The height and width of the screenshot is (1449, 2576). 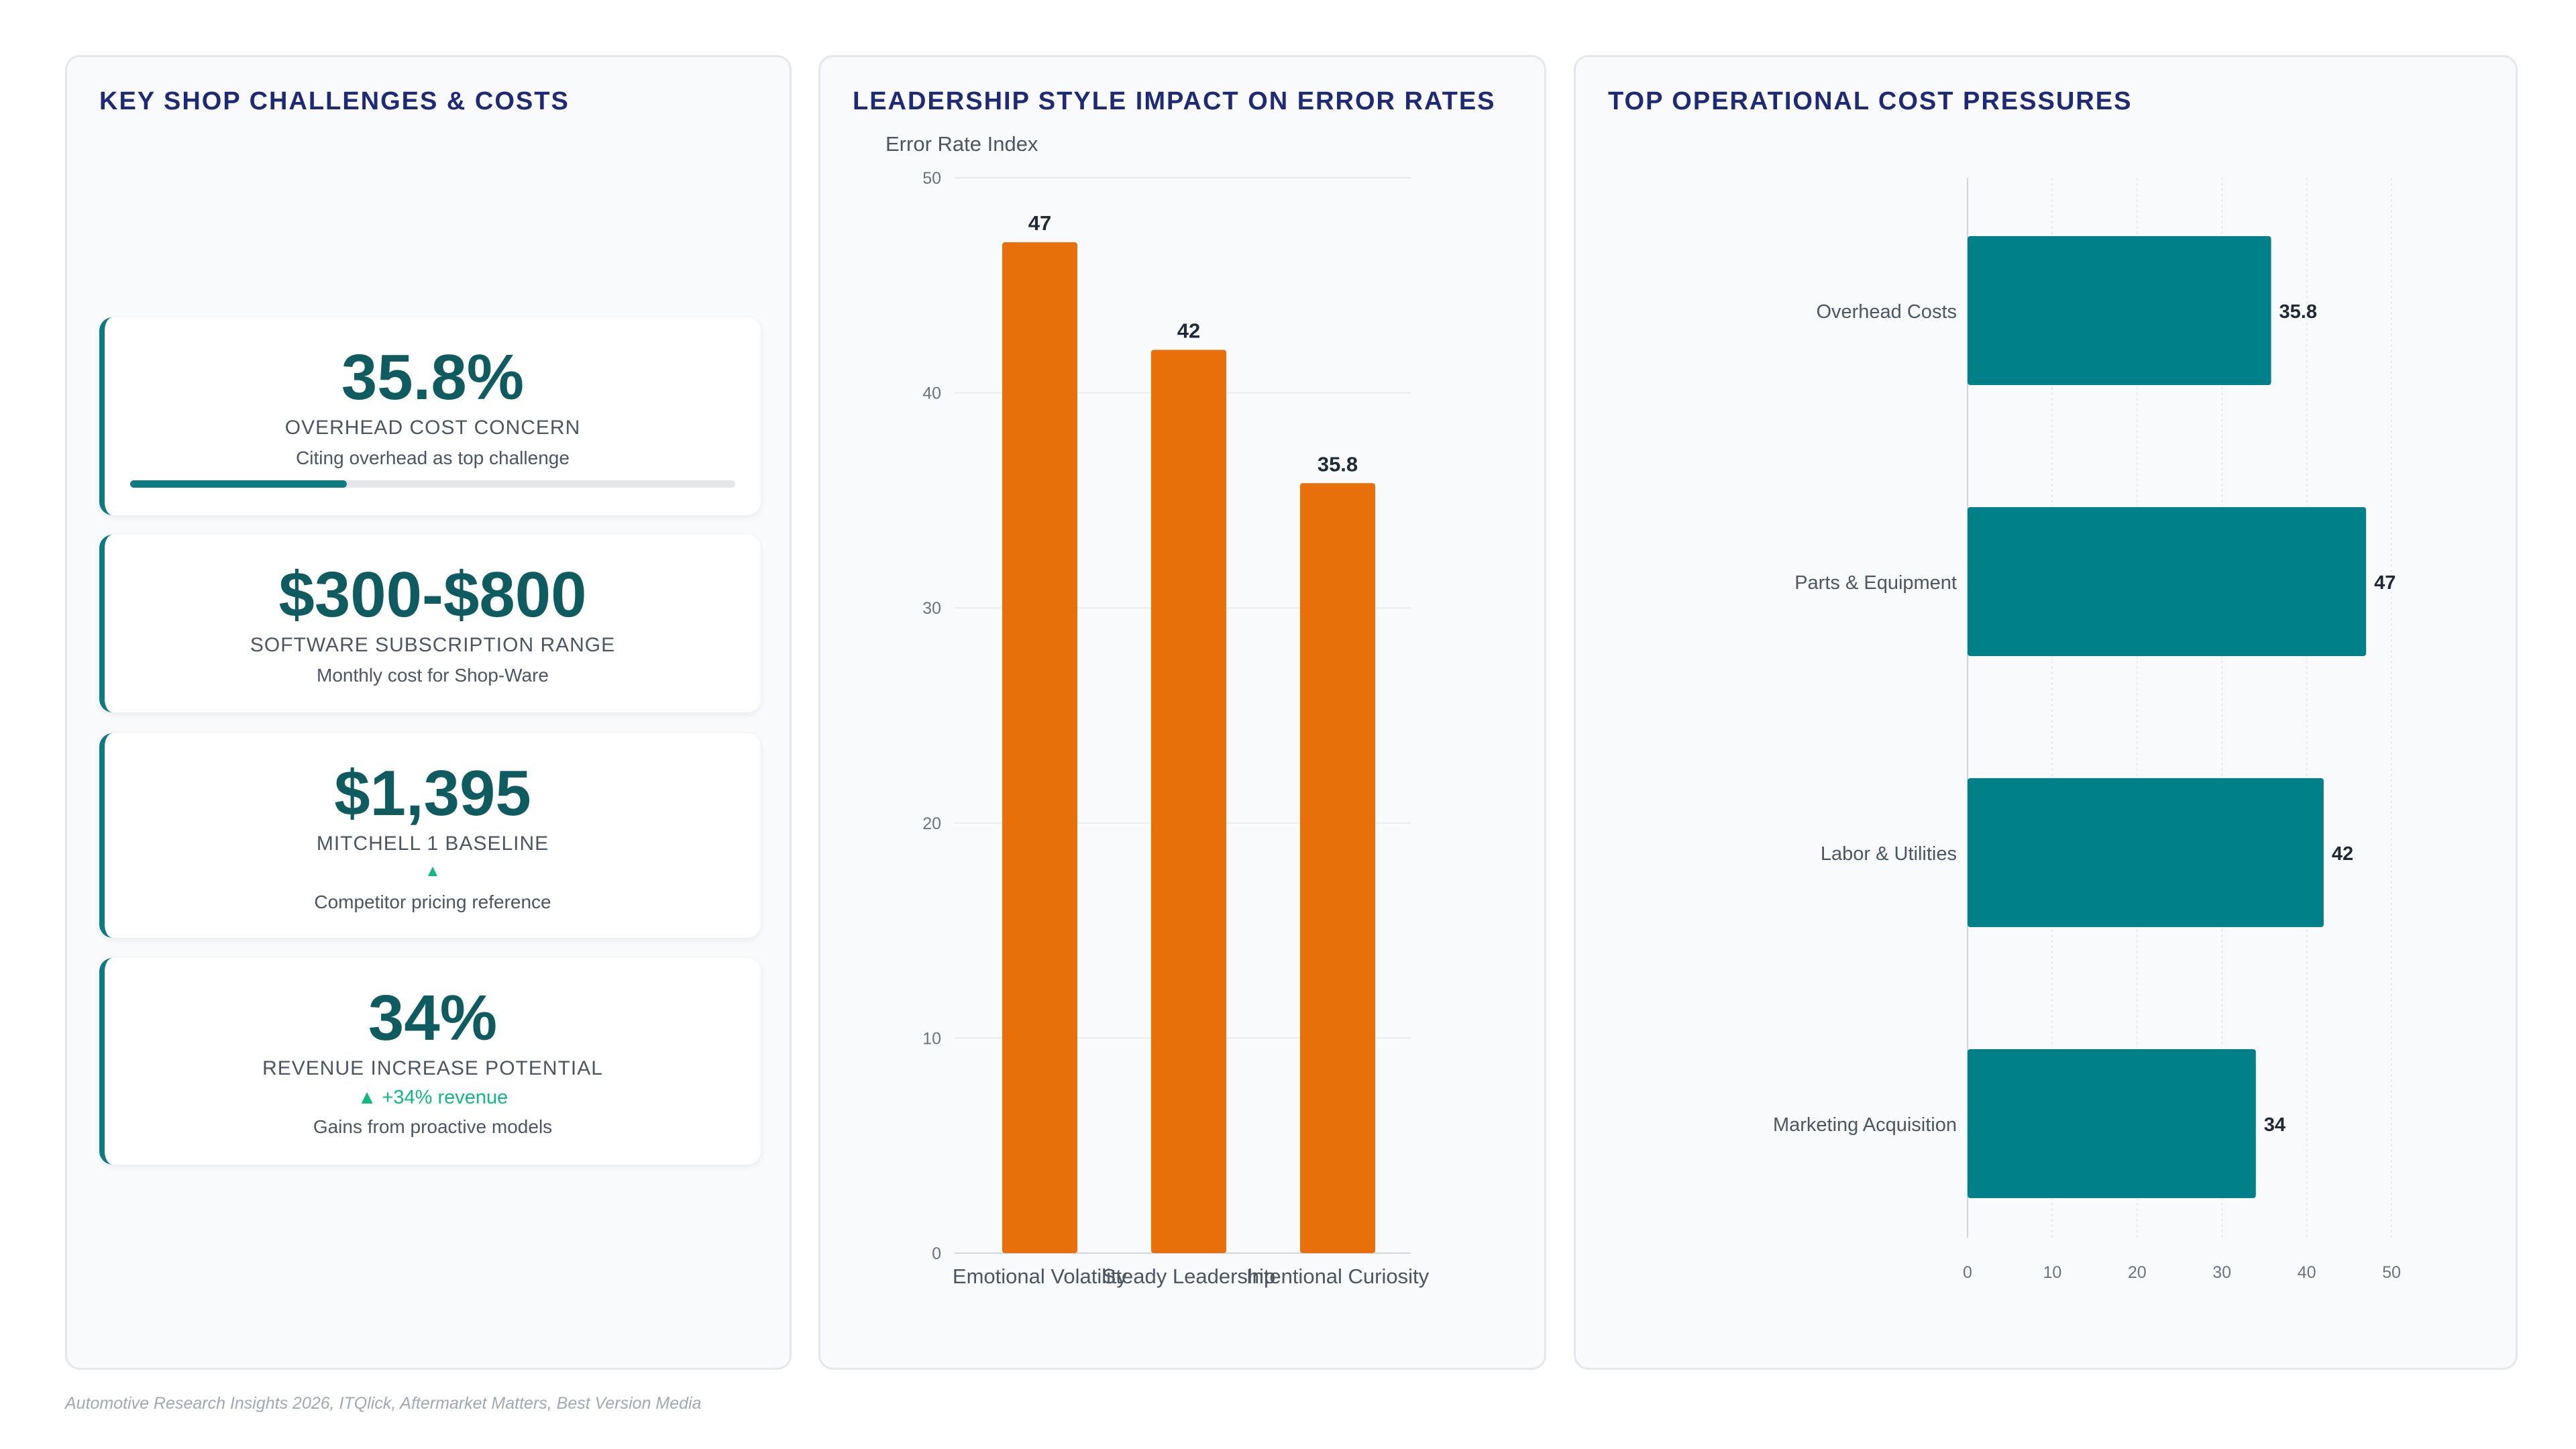 What do you see at coordinates (334, 101) in the screenshot?
I see `kpi-panel-title: KEY SHOP CHALLENGES & COSTS` at bounding box center [334, 101].